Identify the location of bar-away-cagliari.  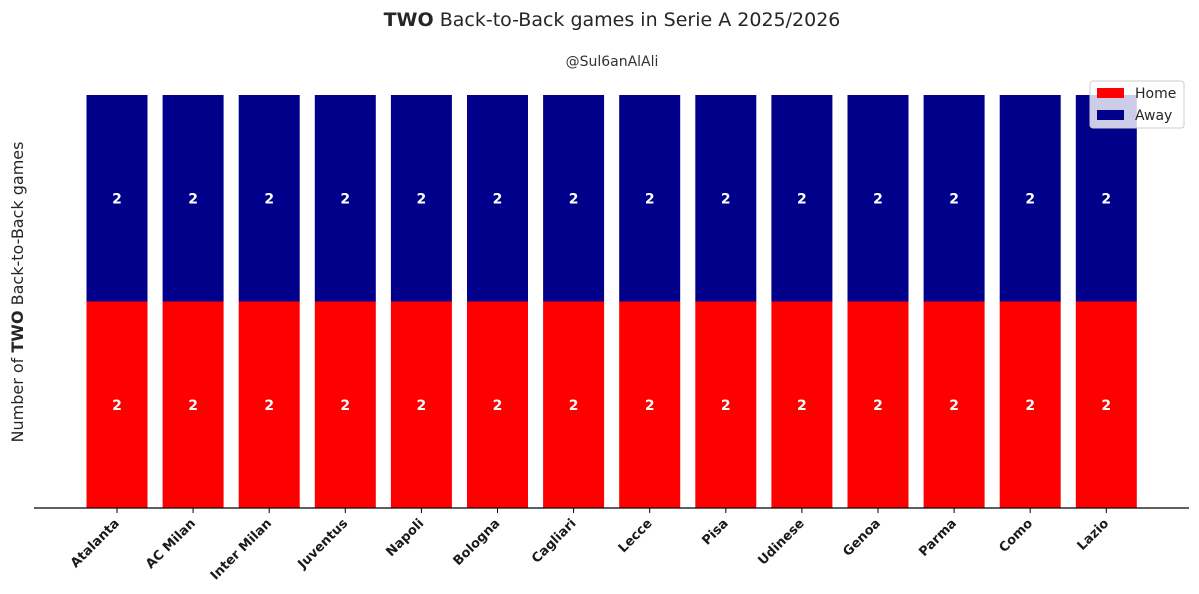
(574, 198).